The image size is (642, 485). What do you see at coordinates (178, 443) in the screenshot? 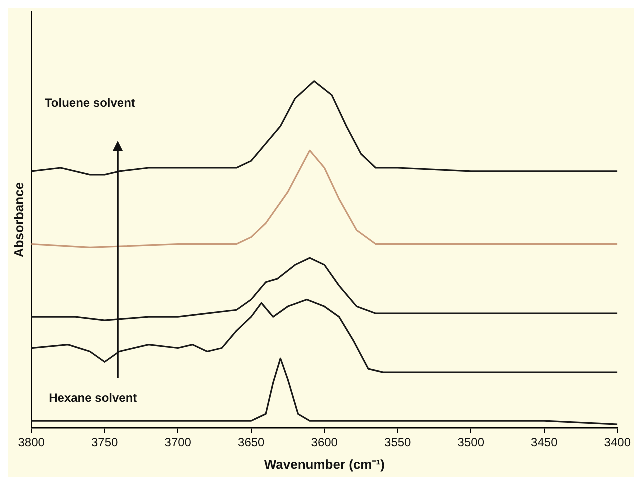
I see `x-tick-label: 3700` at bounding box center [178, 443].